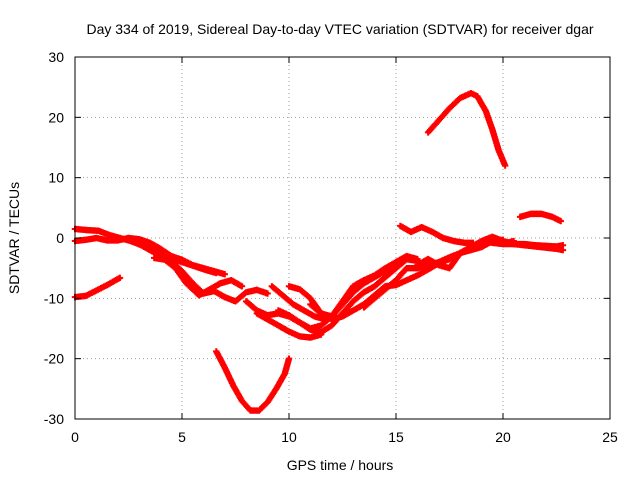 The height and width of the screenshot is (480, 640). Describe the element at coordinates (298, 303) in the screenshot. I see `series-arc-j` at that location.